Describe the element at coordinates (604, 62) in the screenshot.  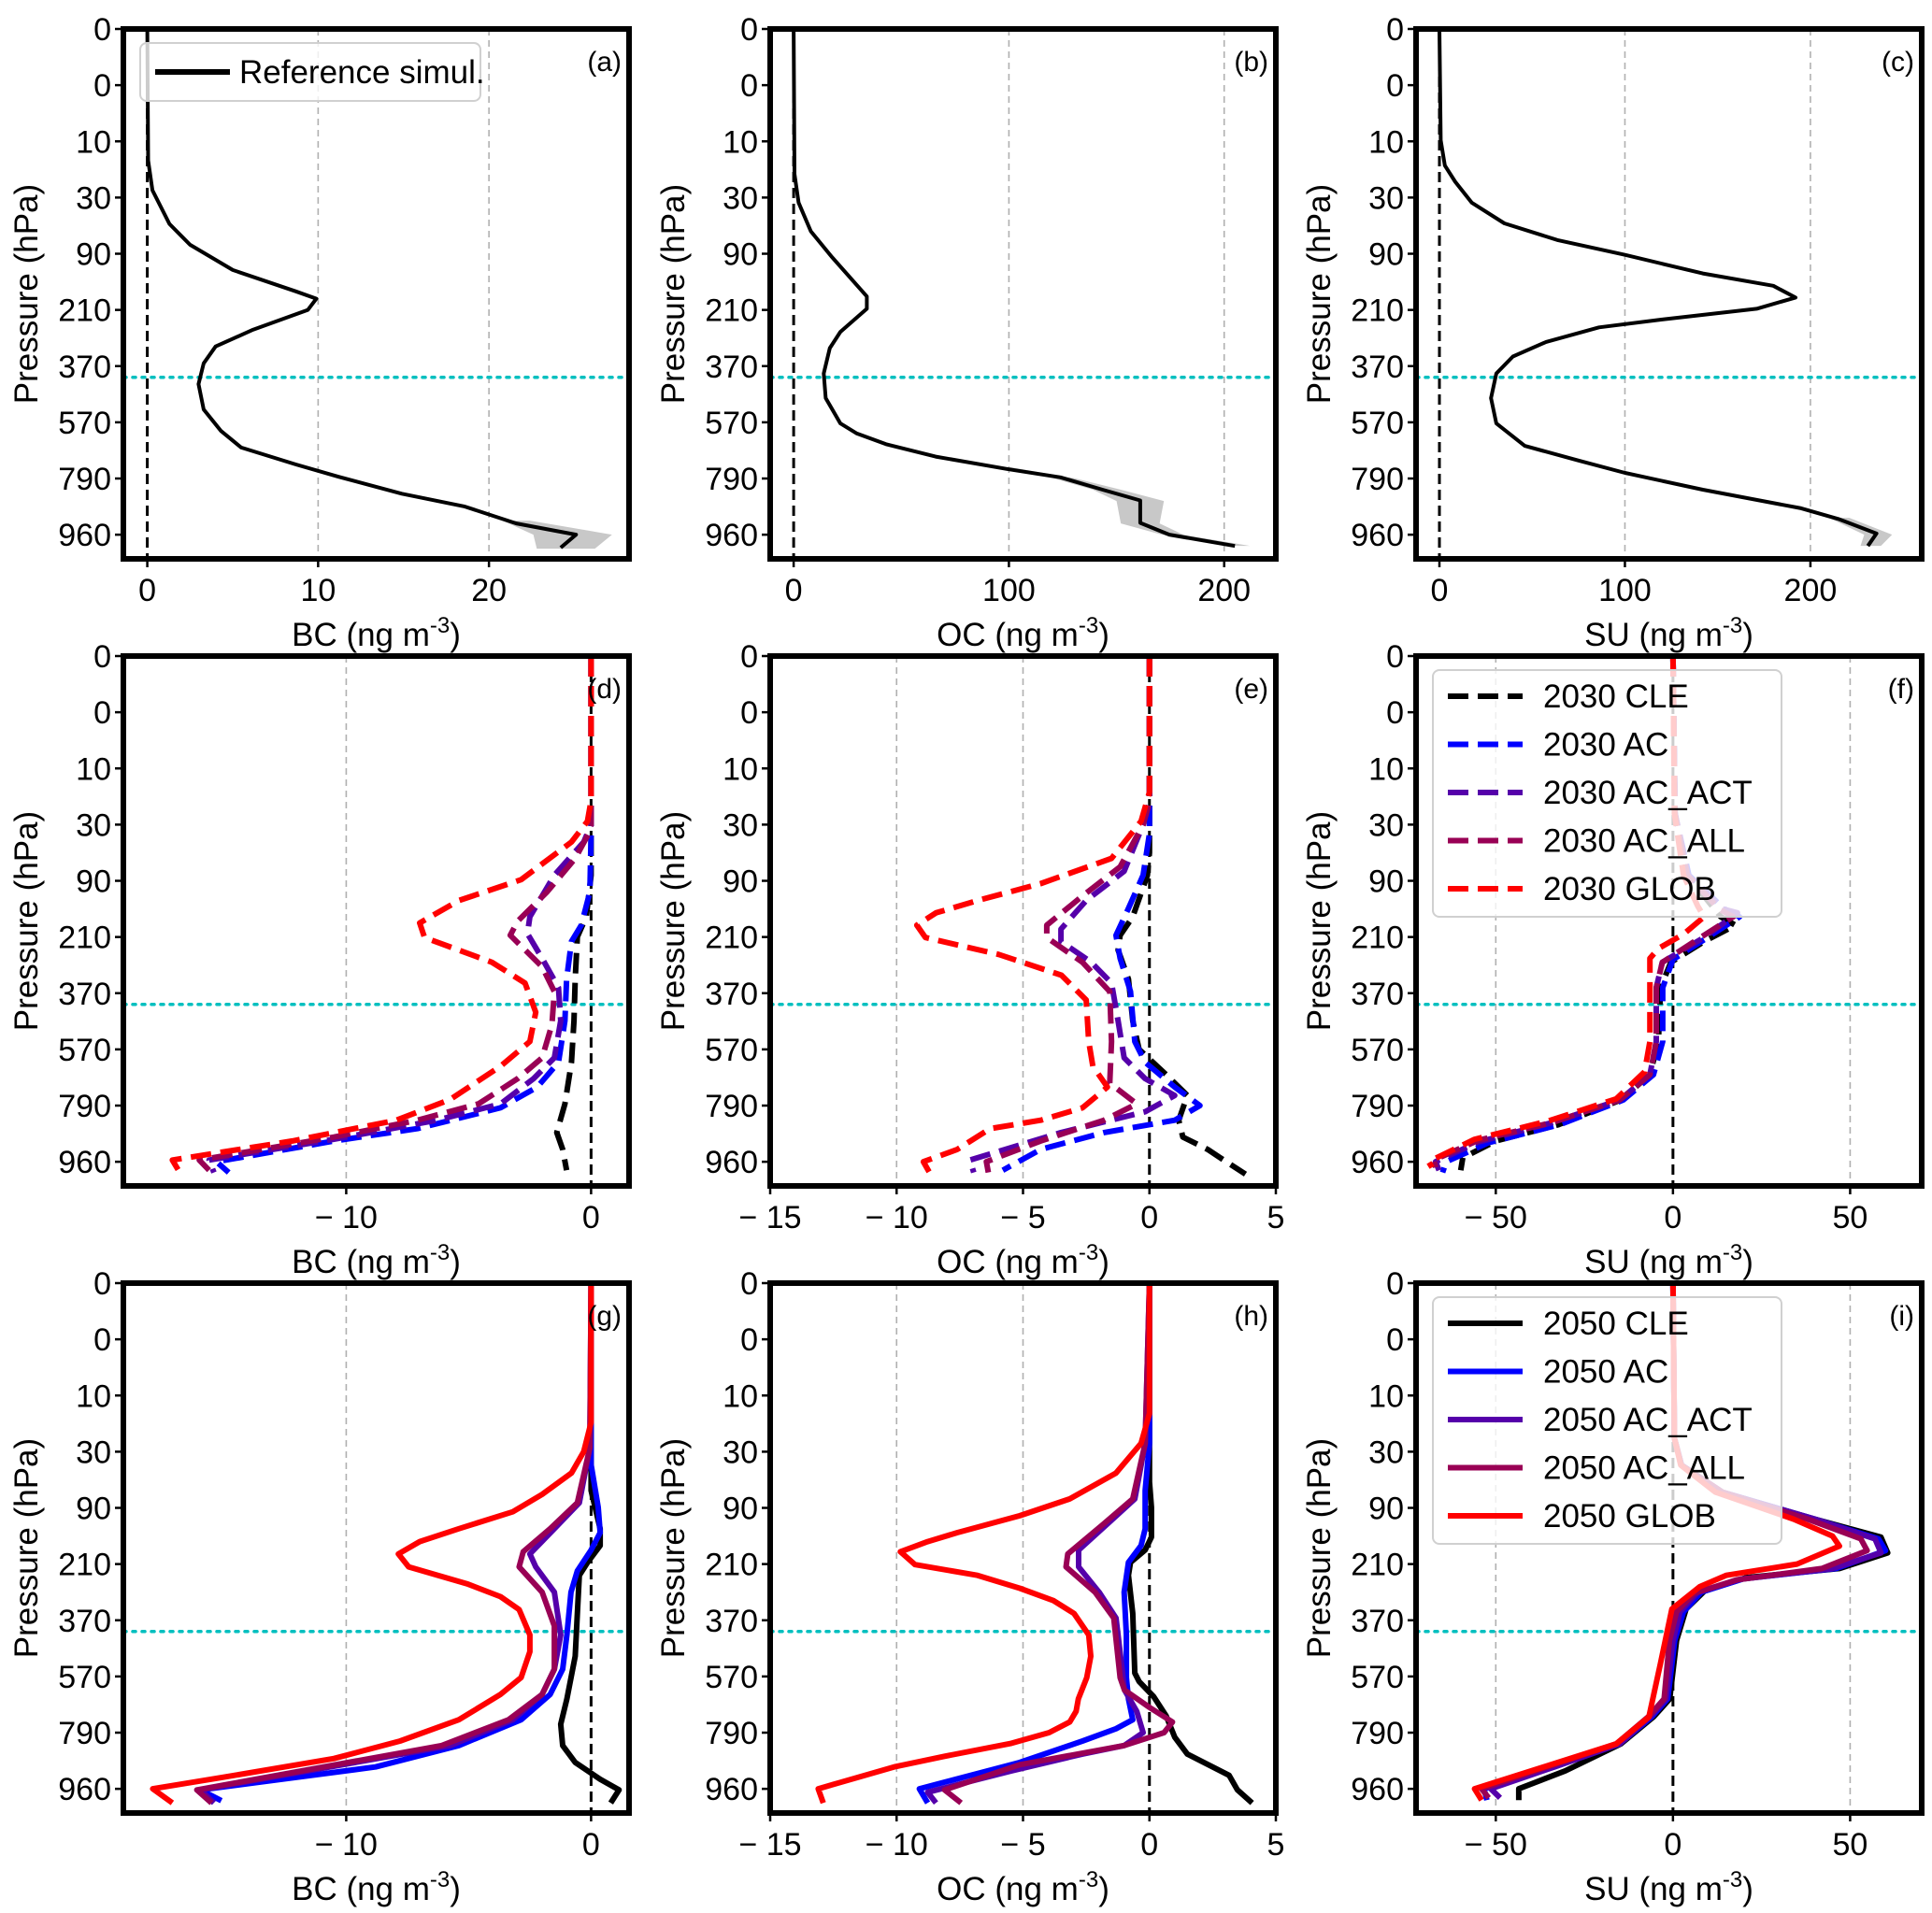
I see `panel-label: (a)` at that location.